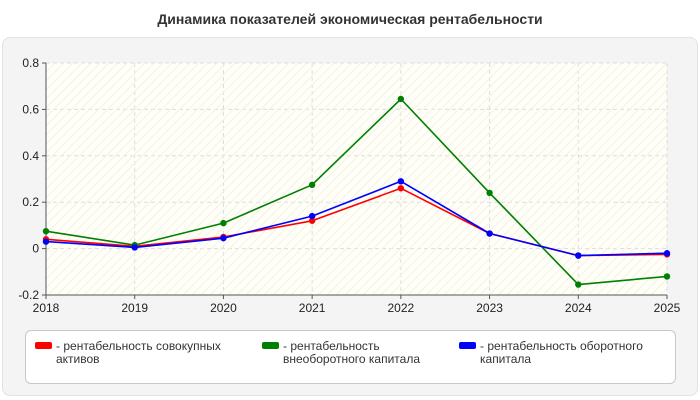 The width and height of the screenshot is (700, 400). I want to click on legend-swatch-current, so click(467, 345).